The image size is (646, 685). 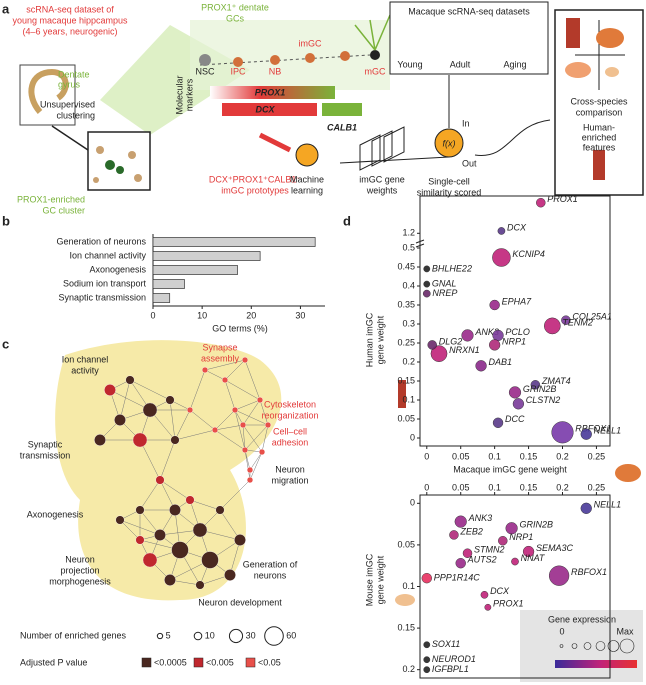 What do you see at coordinates (289, 415) in the screenshot?
I see `network-label: reorganization` at bounding box center [289, 415].